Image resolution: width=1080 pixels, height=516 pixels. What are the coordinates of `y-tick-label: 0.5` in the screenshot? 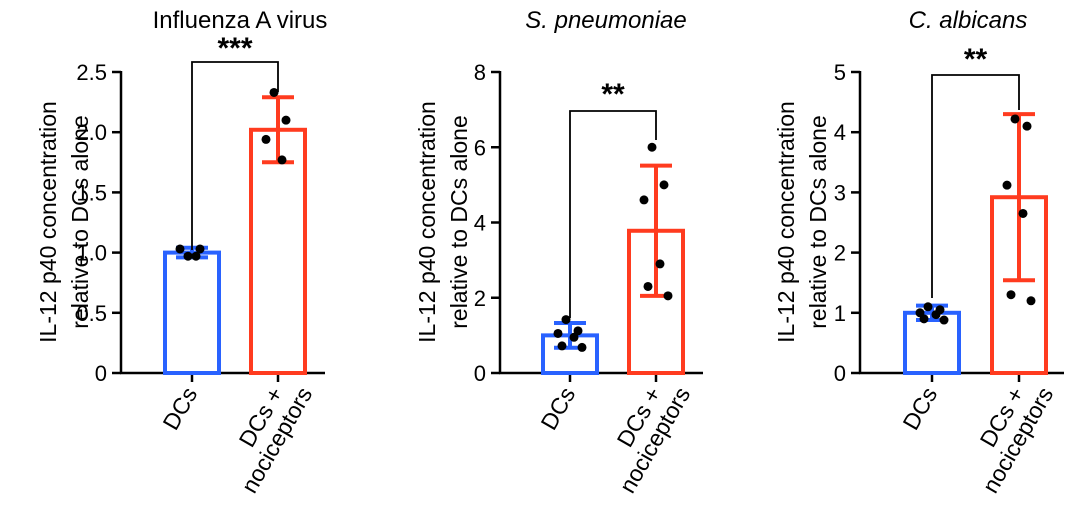 It's located at (91, 313).